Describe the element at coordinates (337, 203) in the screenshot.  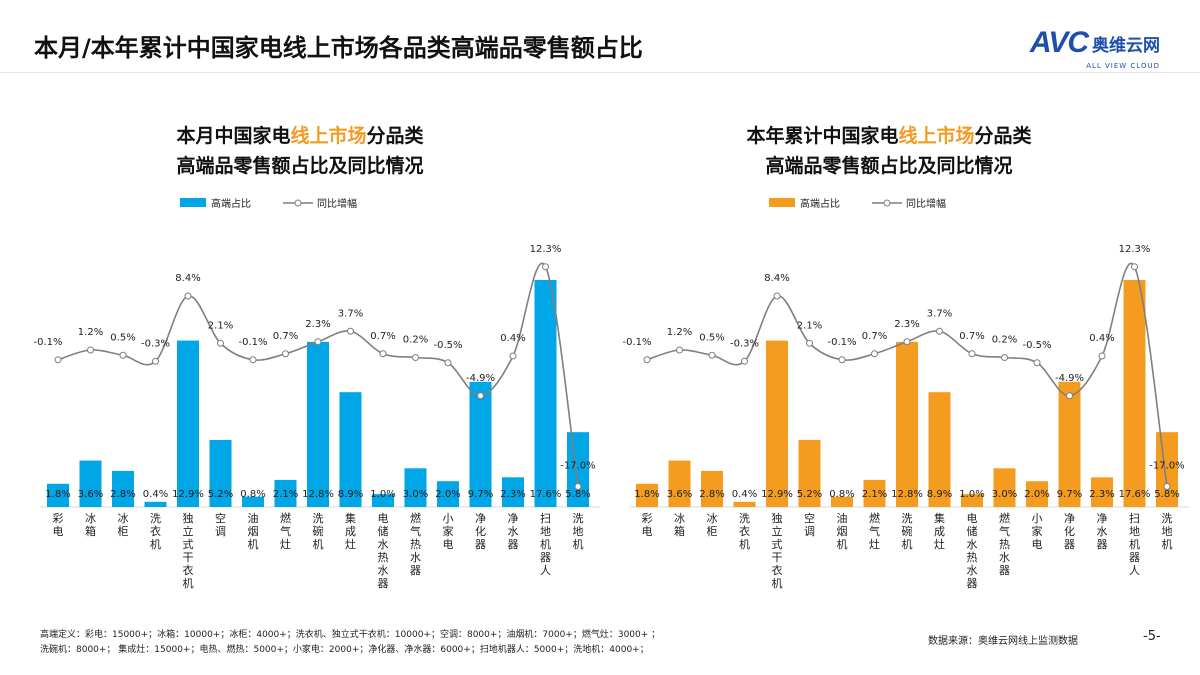
I see `legend-line-label: 同比增幅` at that location.